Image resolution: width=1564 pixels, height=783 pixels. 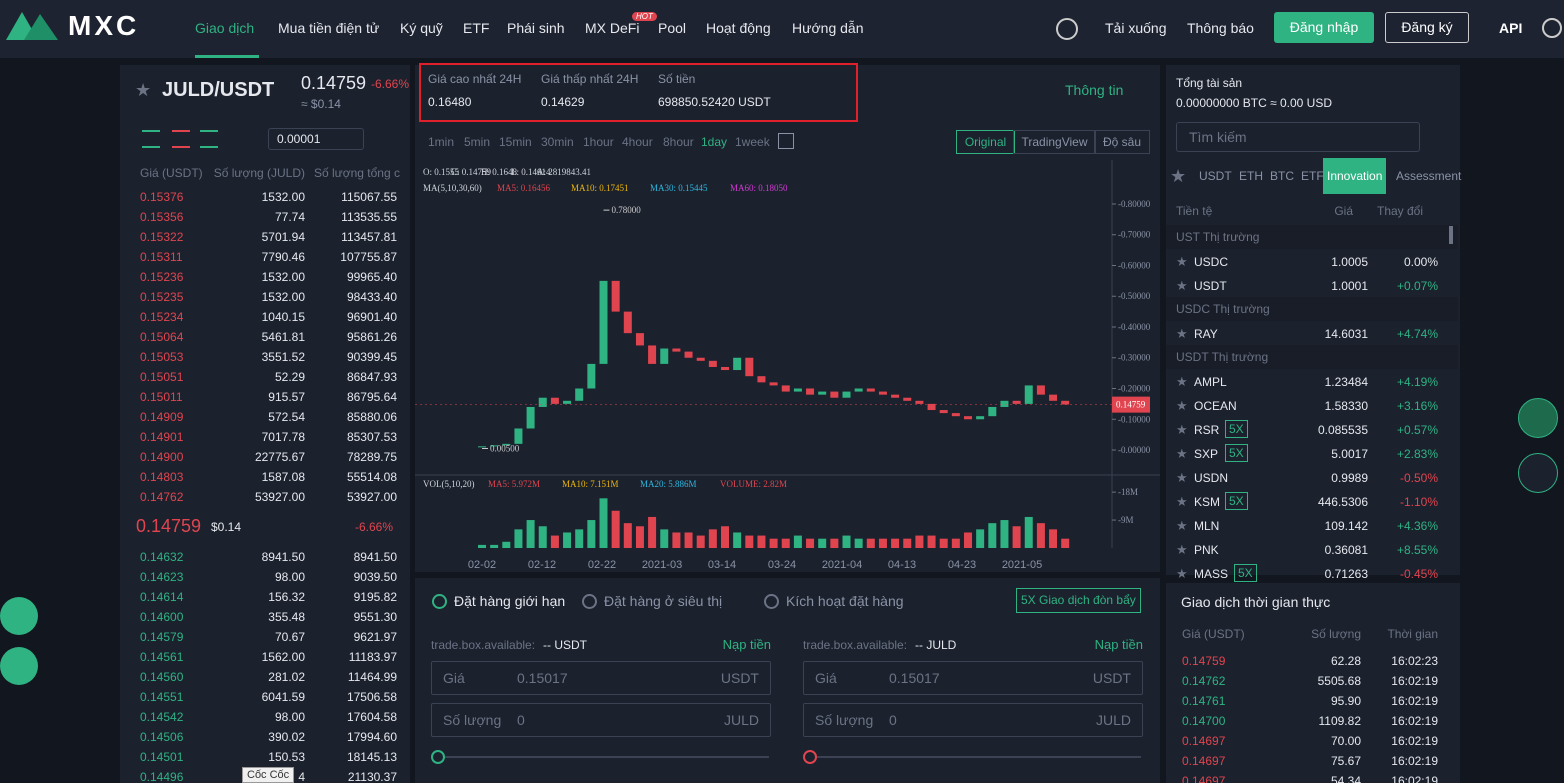 I want to click on deposit-link: Nạp tiền, so click(x=1118, y=644).